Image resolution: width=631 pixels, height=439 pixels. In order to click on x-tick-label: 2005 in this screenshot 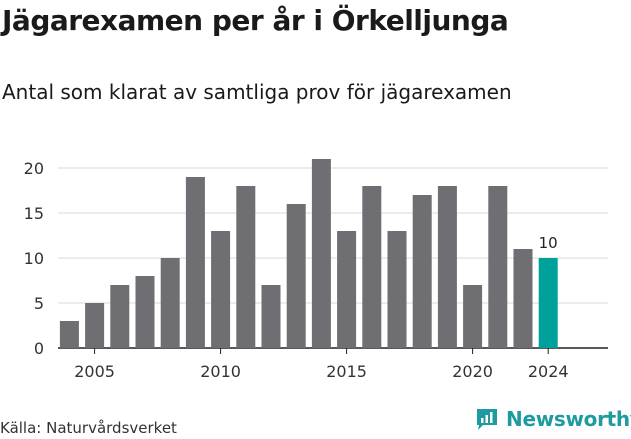, I will do `click(94, 371)`.